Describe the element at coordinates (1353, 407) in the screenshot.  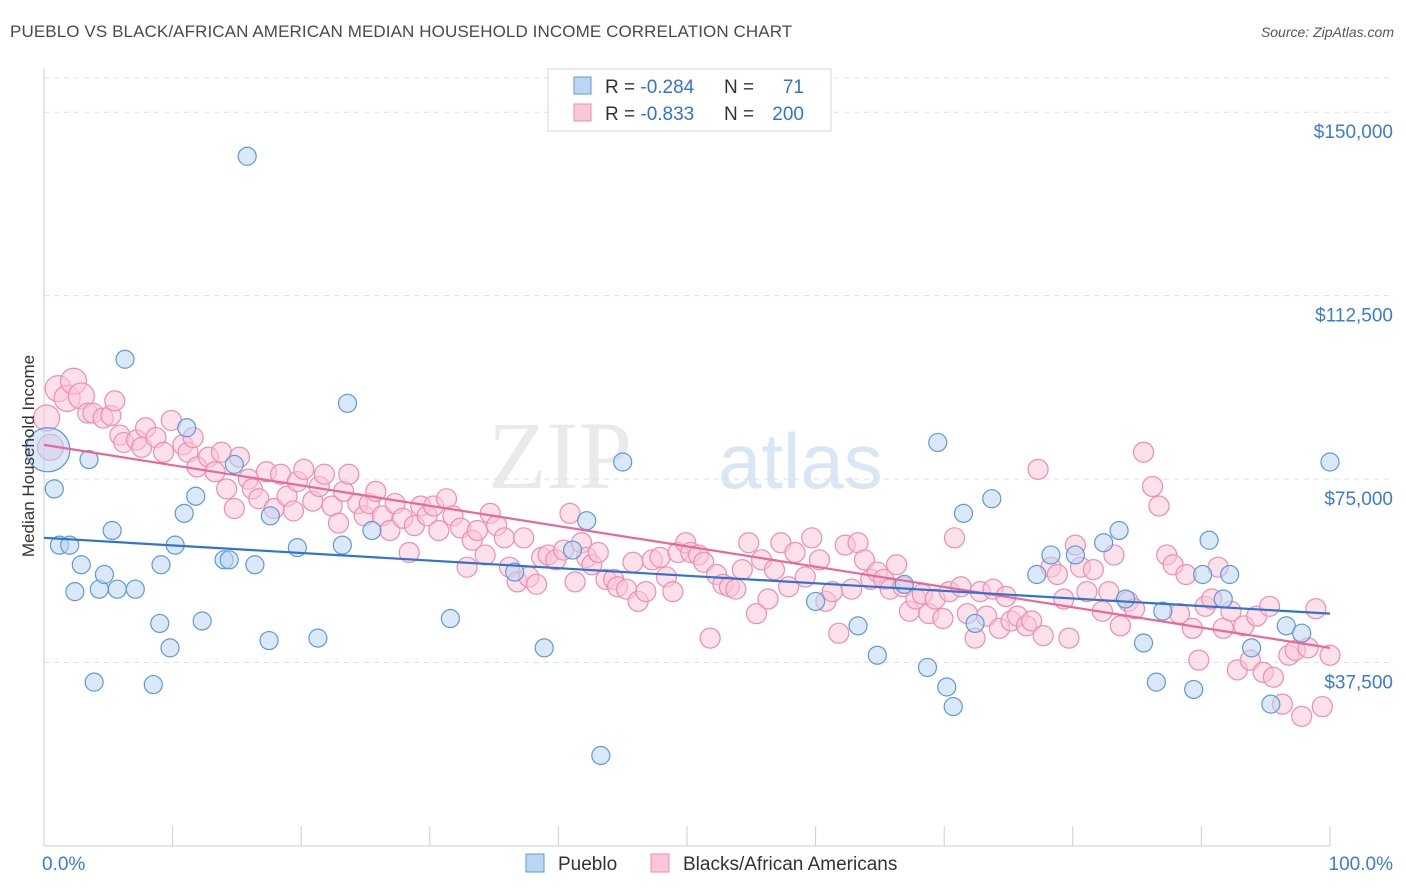
I see `y-tick-labels: $37,500 $75,000 $112,500 $150,000` at that location.